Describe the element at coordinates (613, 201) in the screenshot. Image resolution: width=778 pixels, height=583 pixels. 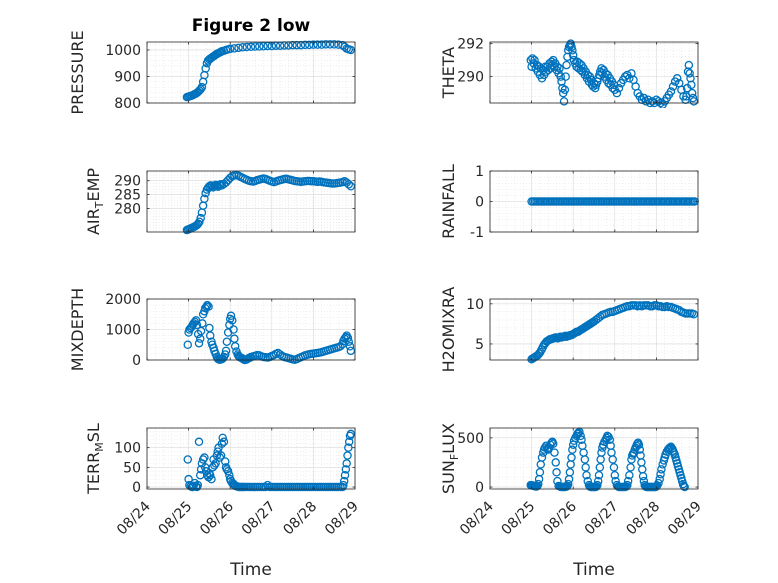
I see `series-rainfall` at that location.